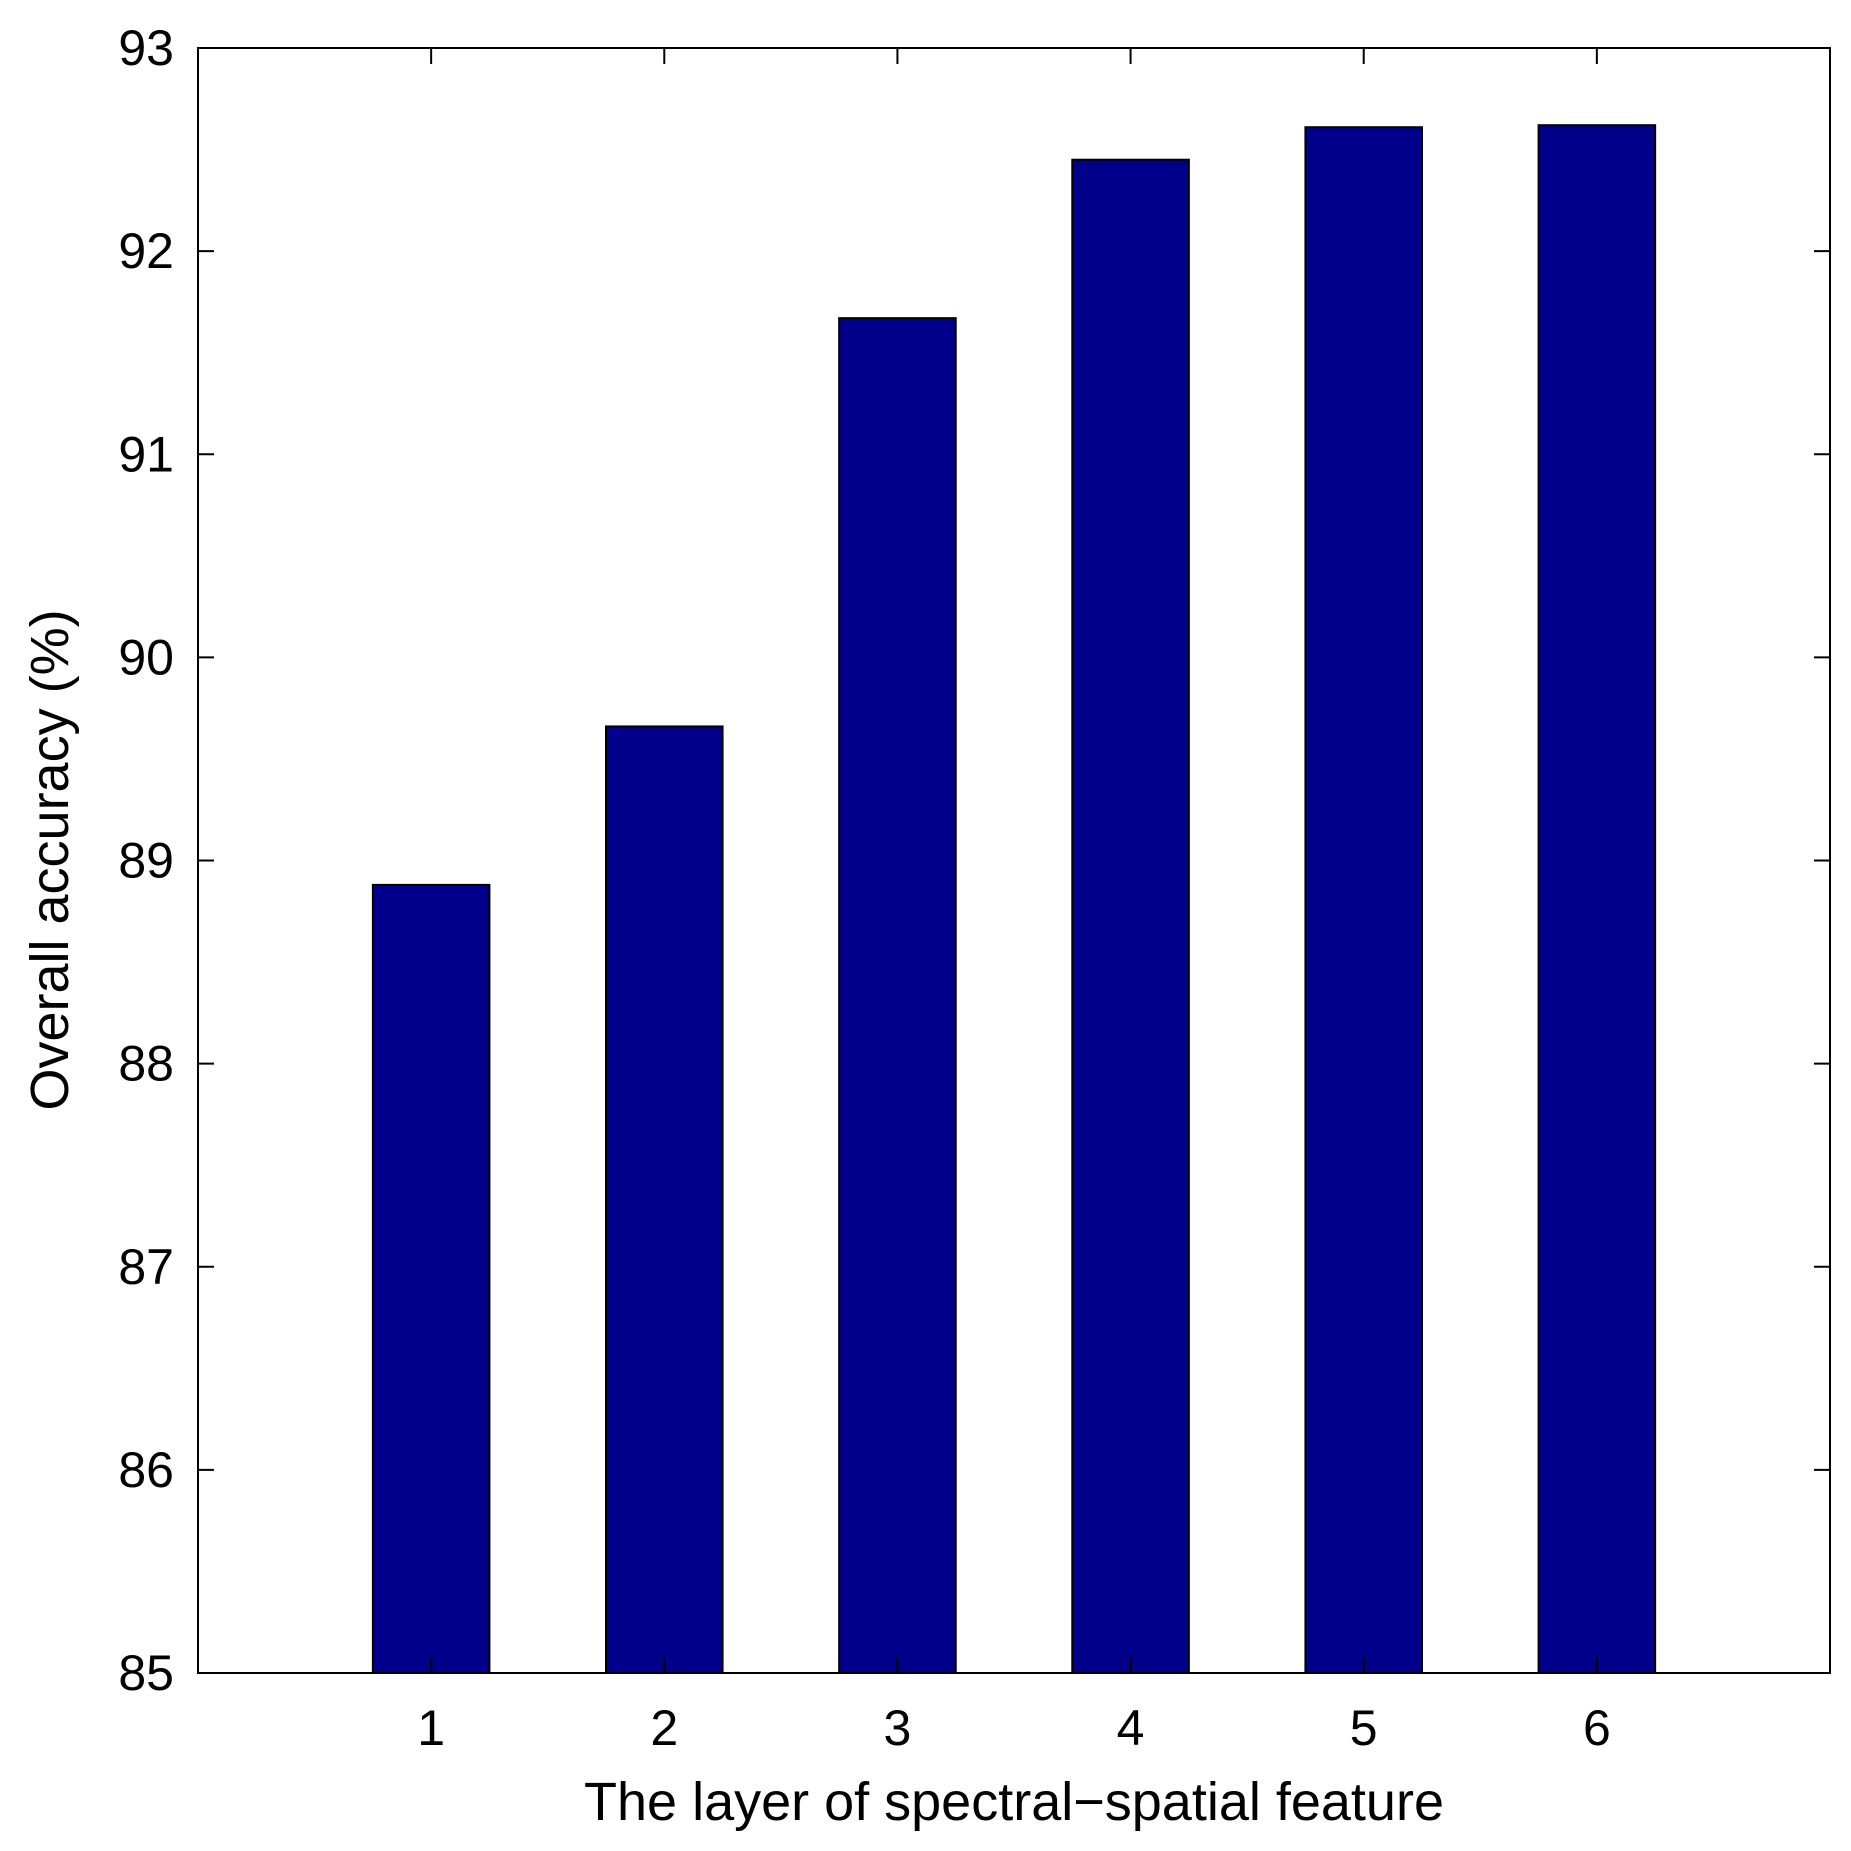 This screenshot has height=1851, width=1851. What do you see at coordinates (1597, 1728) in the screenshot?
I see `x-tick-label: 6` at bounding box center [1597, 1728].